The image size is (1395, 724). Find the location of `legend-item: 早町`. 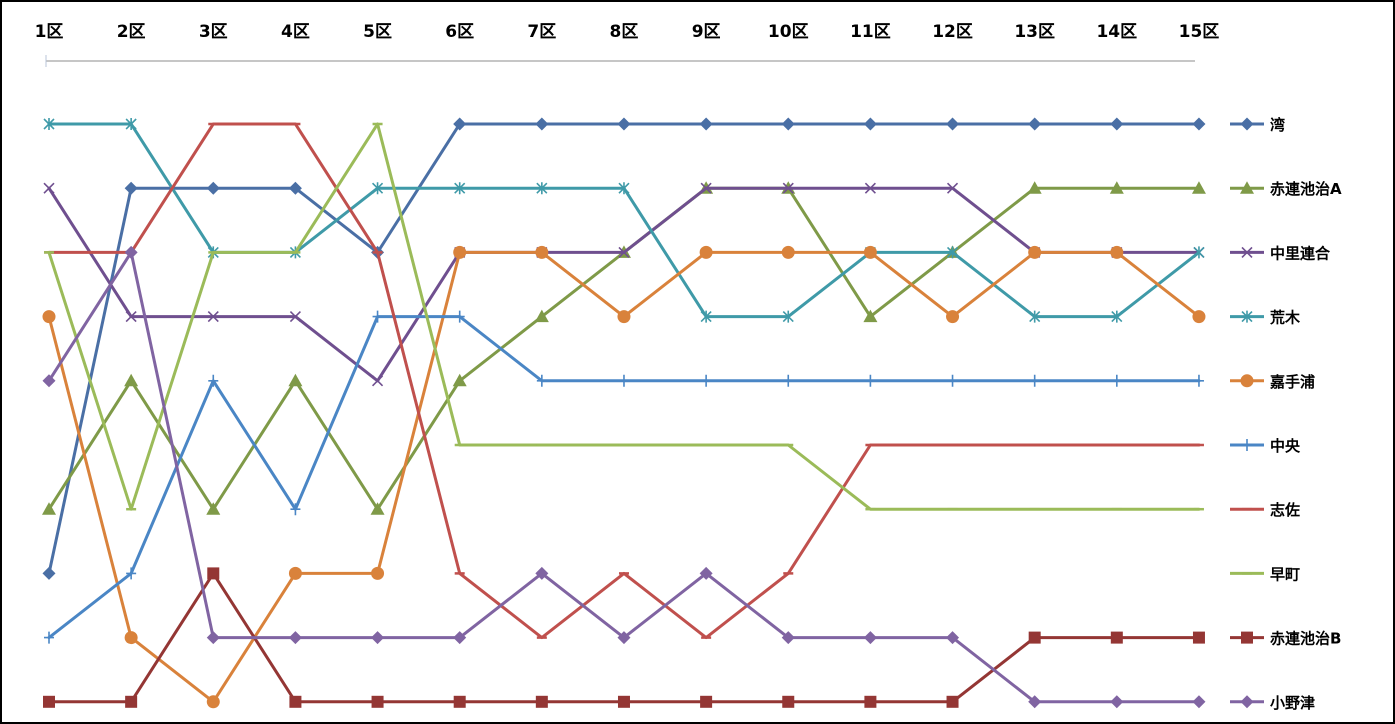

legend-item: 早町 is located at coordinates (1265, 574).